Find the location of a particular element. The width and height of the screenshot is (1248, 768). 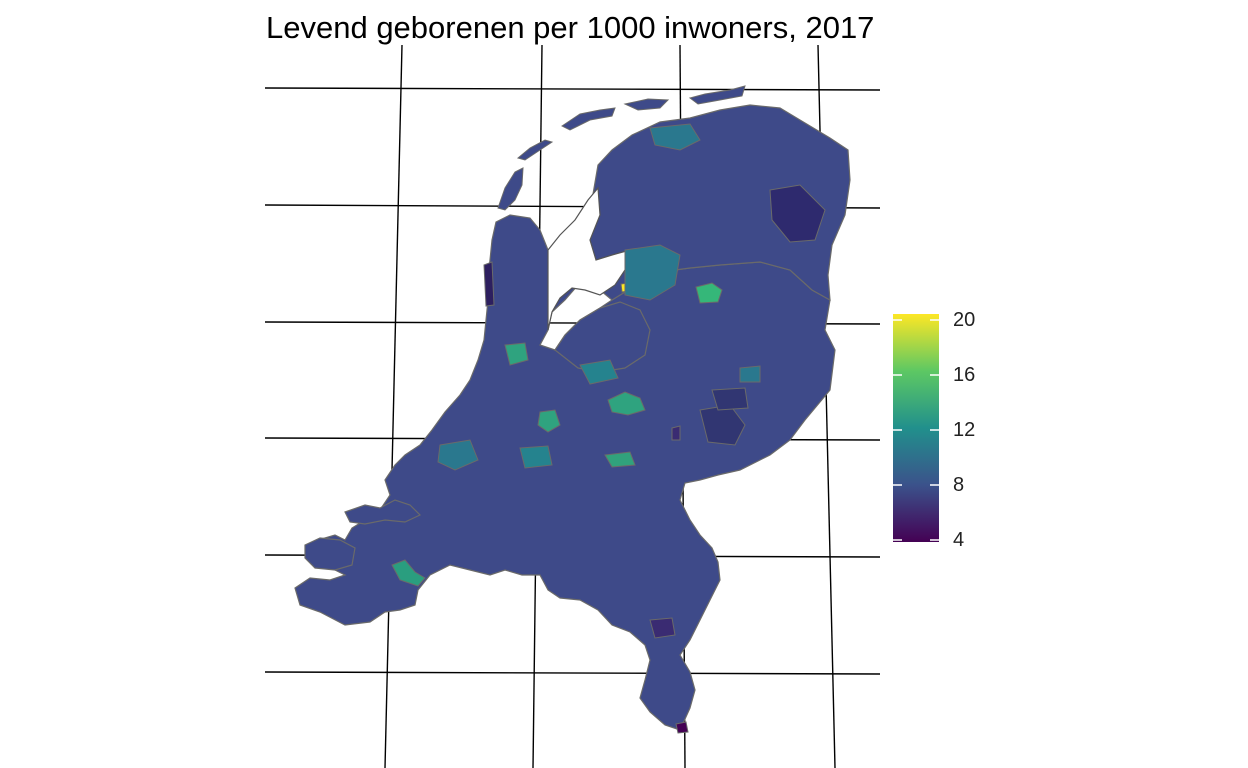

legend-tick-label: 12 is located at coordinates (964, 430).